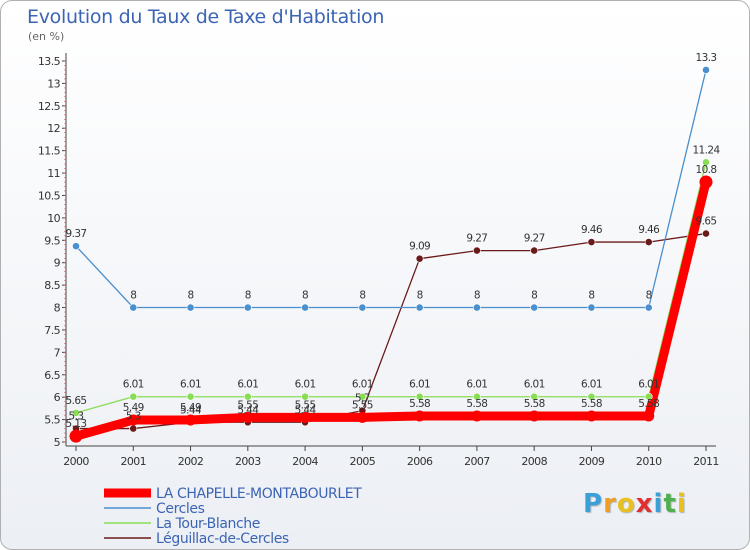 This screenshot has height=550, width=750. Describe the element at coordinates (706, 170) in the screenshot. I see `data-label-0: 10.8` at that location.